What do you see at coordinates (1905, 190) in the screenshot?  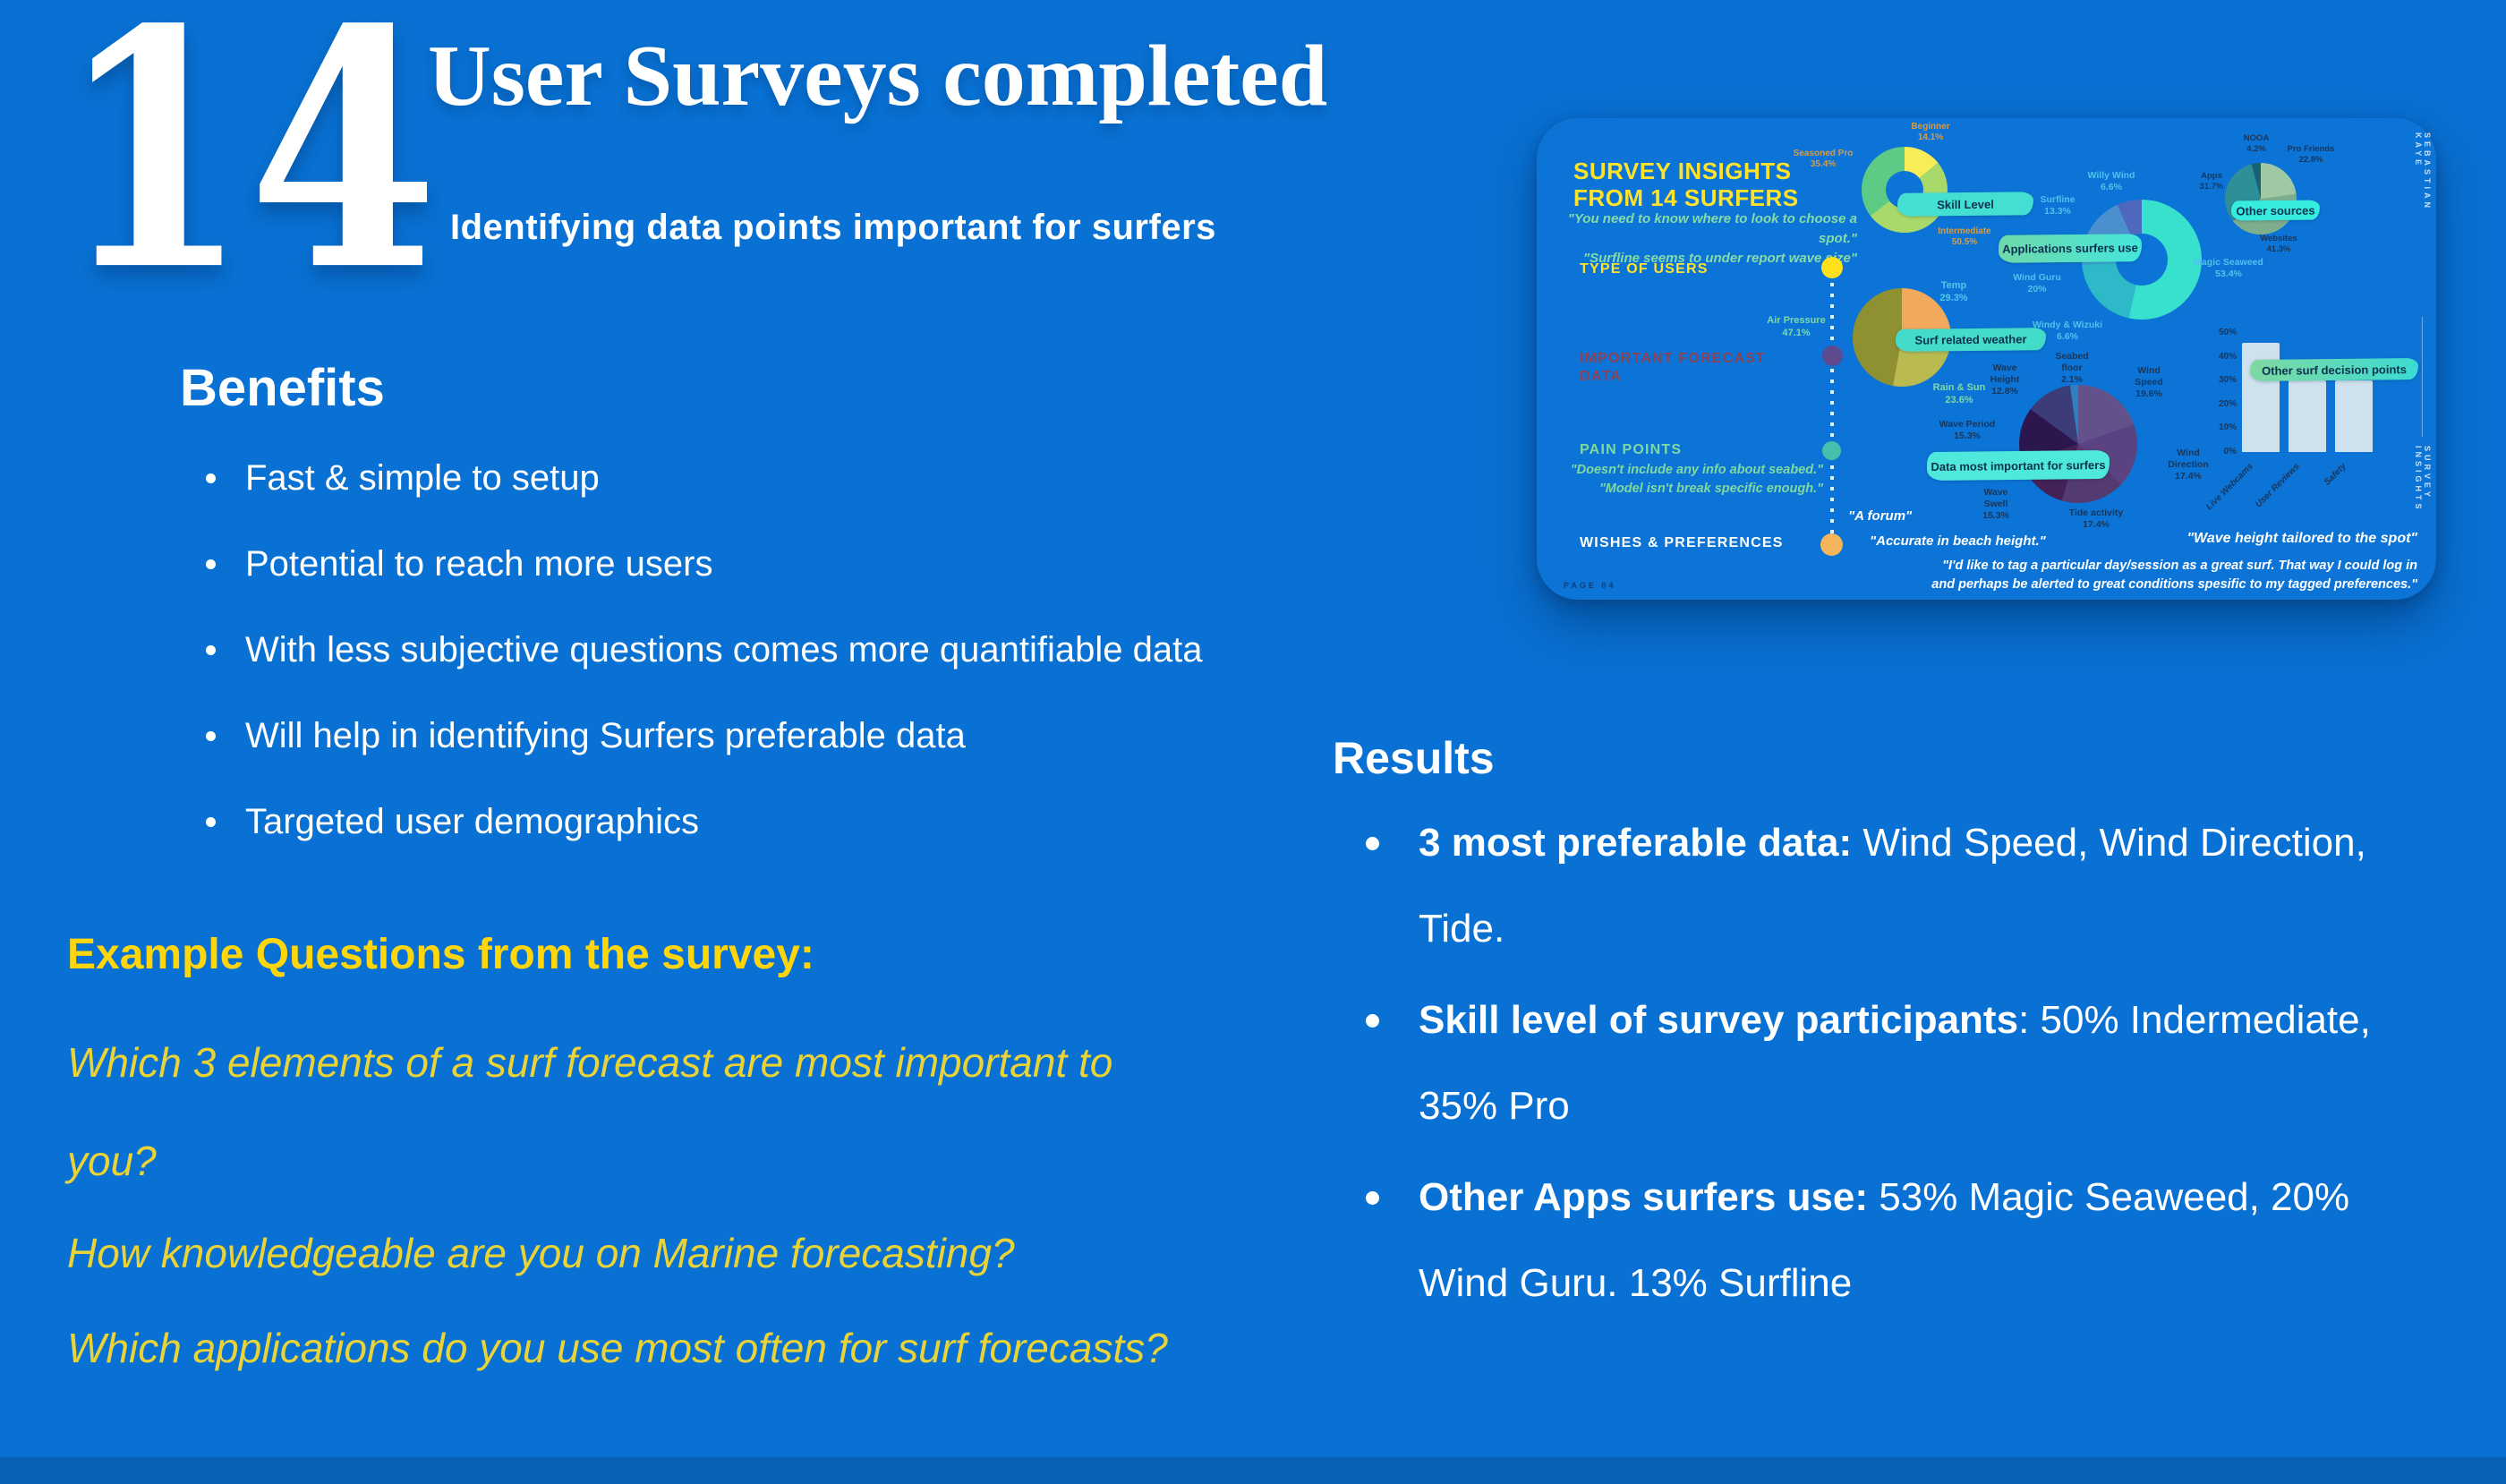 I see `skill-level-donut-chart` at bounding box center [1905, 190].